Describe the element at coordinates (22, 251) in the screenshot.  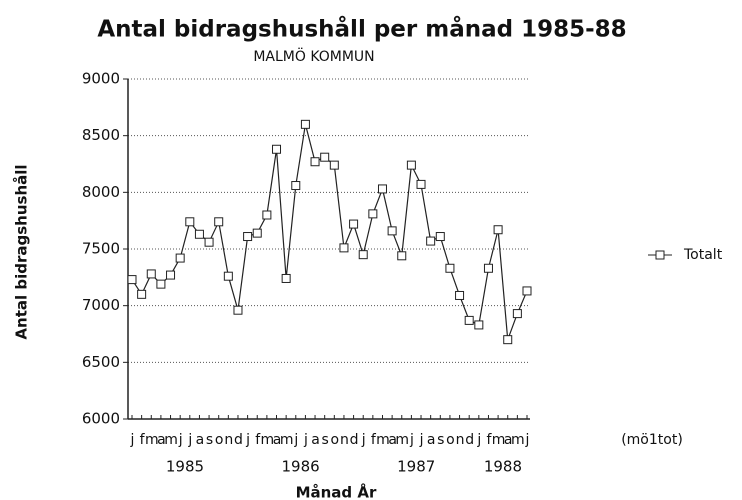
I see `y-axis-label: Antal bidragshushåll` at that location.